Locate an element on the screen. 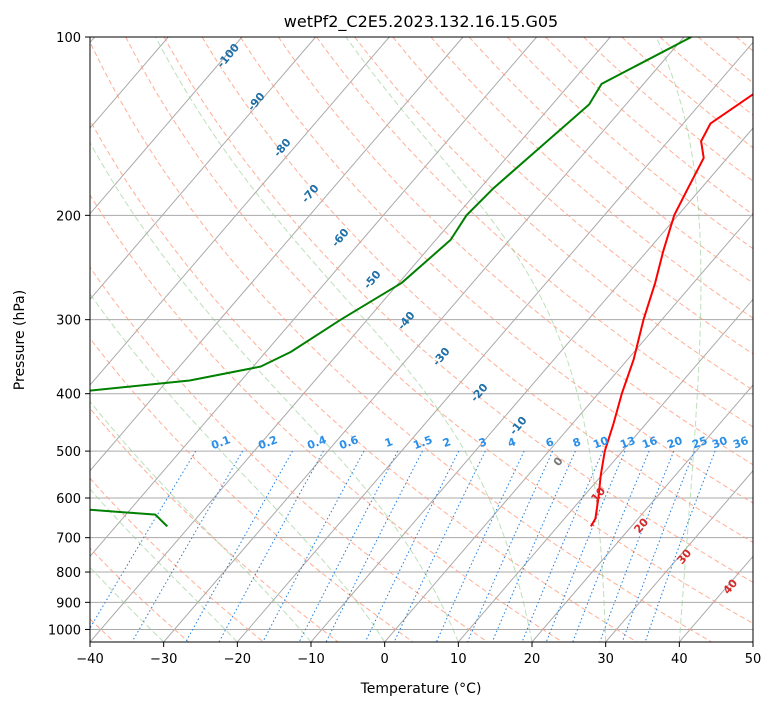 This screenshot has height=708, width=775. mixing-ratio-label: 2 is located at coordinates (447, 442).